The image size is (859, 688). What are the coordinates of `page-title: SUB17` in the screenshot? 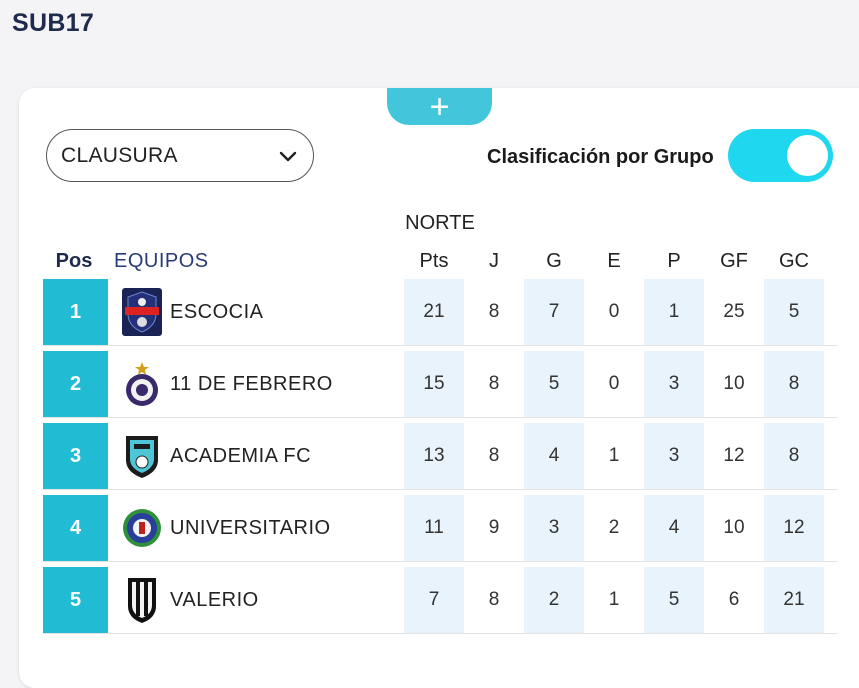 It's located at (53, 23).